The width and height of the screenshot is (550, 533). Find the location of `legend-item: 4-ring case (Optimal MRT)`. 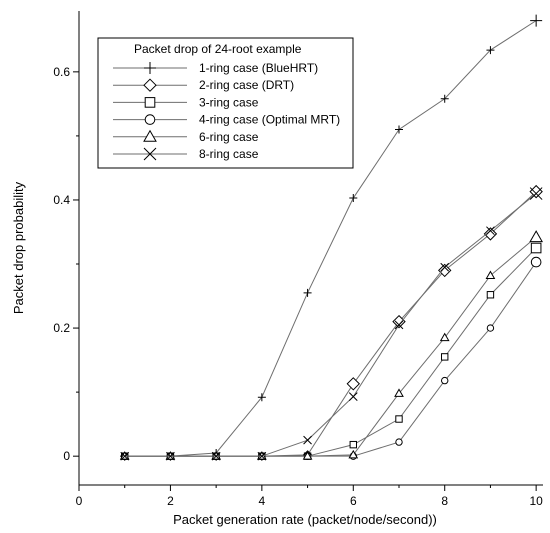

legend-item: 4-ring case (Optimal MRT) is located at coordinates (226, 120).